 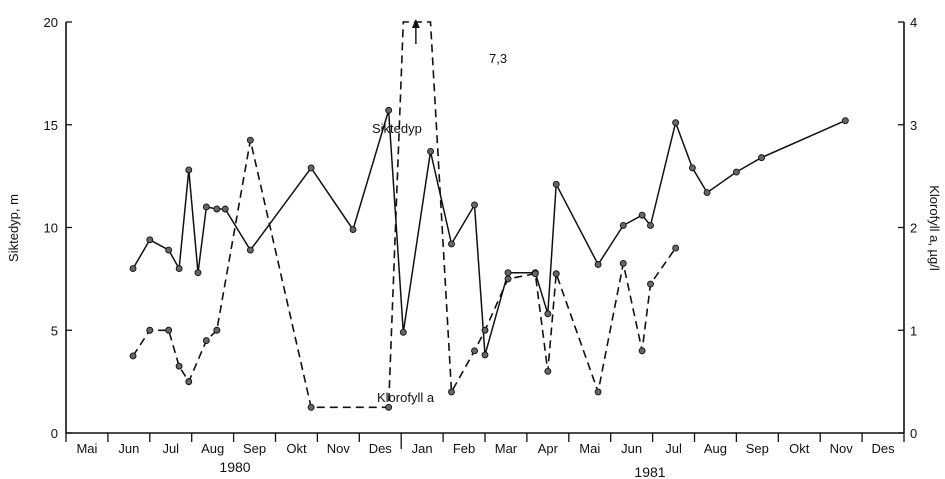 What do you see at coordinates (234, 467) in the screenshot?
I see `year-label-1980: 1980` at bounding box center [234, 467].